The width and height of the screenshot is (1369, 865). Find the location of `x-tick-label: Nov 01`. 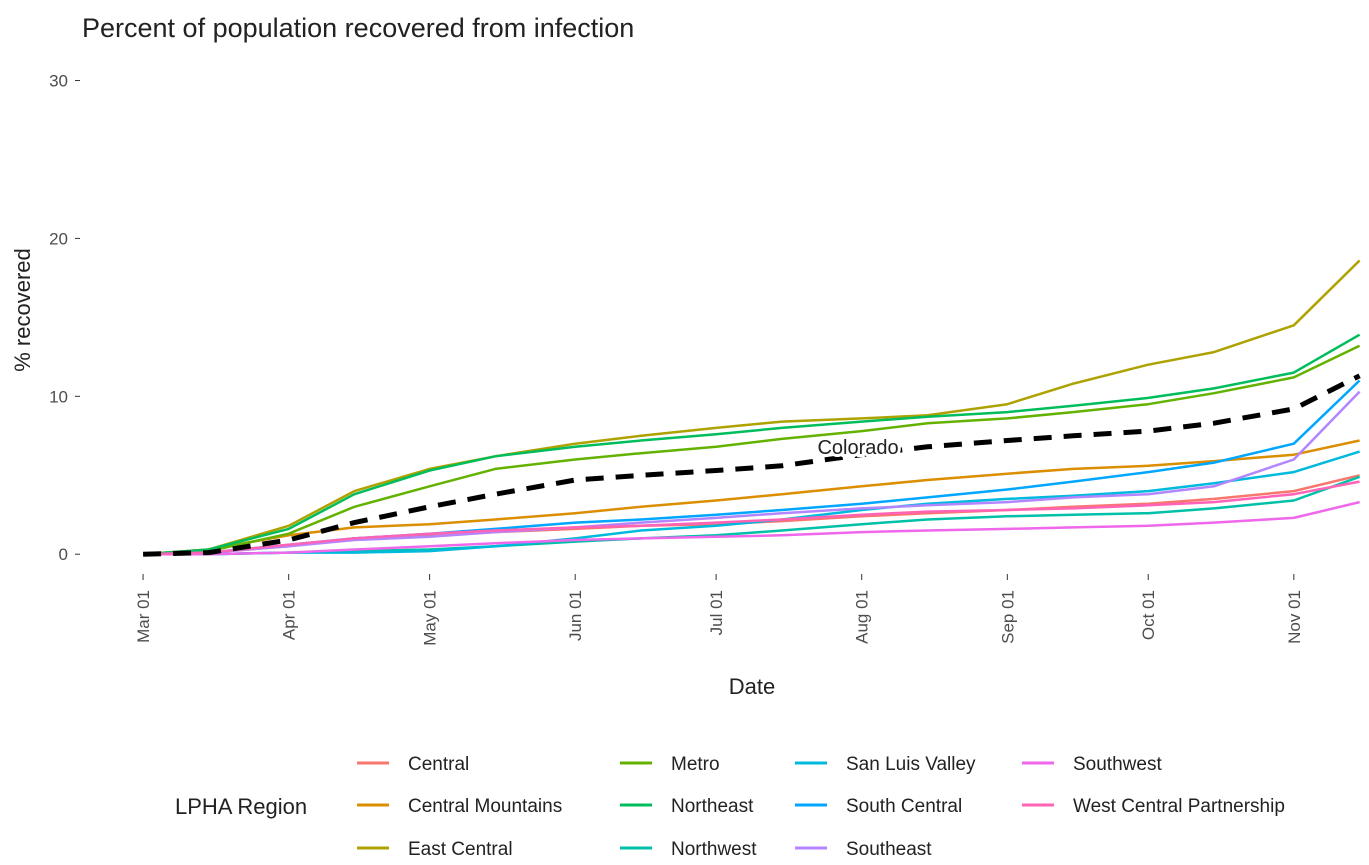

x-tick-label: Nov 01 is located at coordinates (1294, 617).